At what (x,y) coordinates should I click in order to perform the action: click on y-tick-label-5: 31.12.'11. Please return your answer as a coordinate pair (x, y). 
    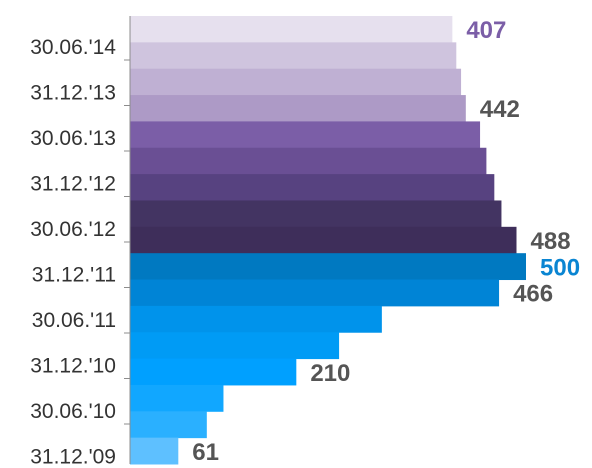
    Looking at the image, I should click on (74, 275).